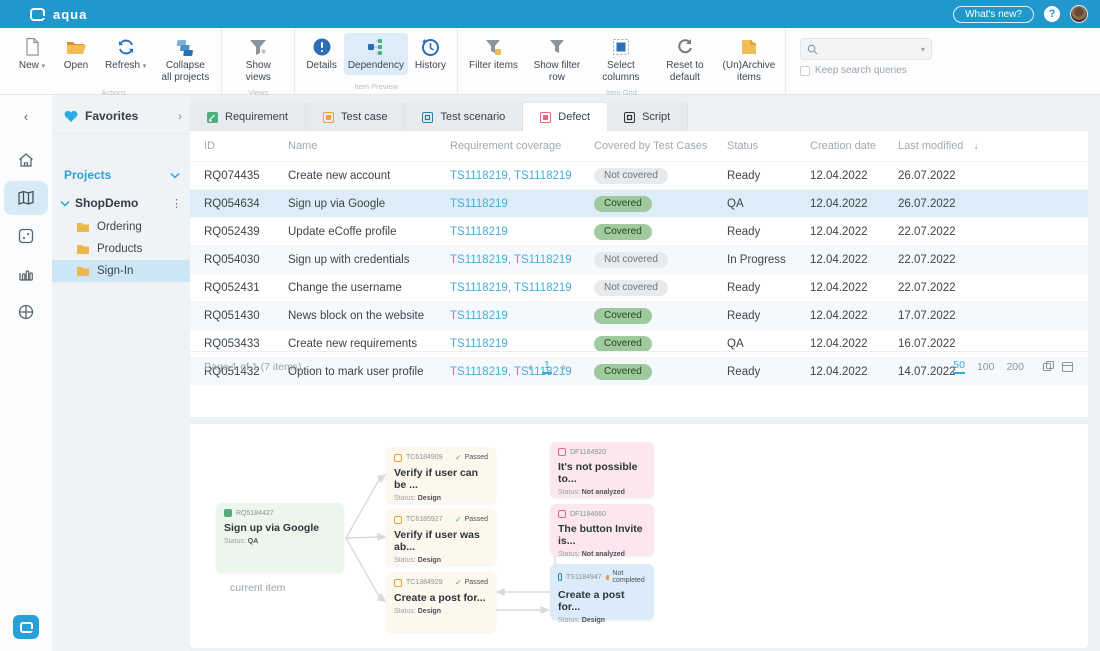 This screenshot has width=1100, height=651. What do you see at coordinates (349, 259) in the screenshot?
I see `cell-name: Sign up with credentials` at bounding box center [349, 259].